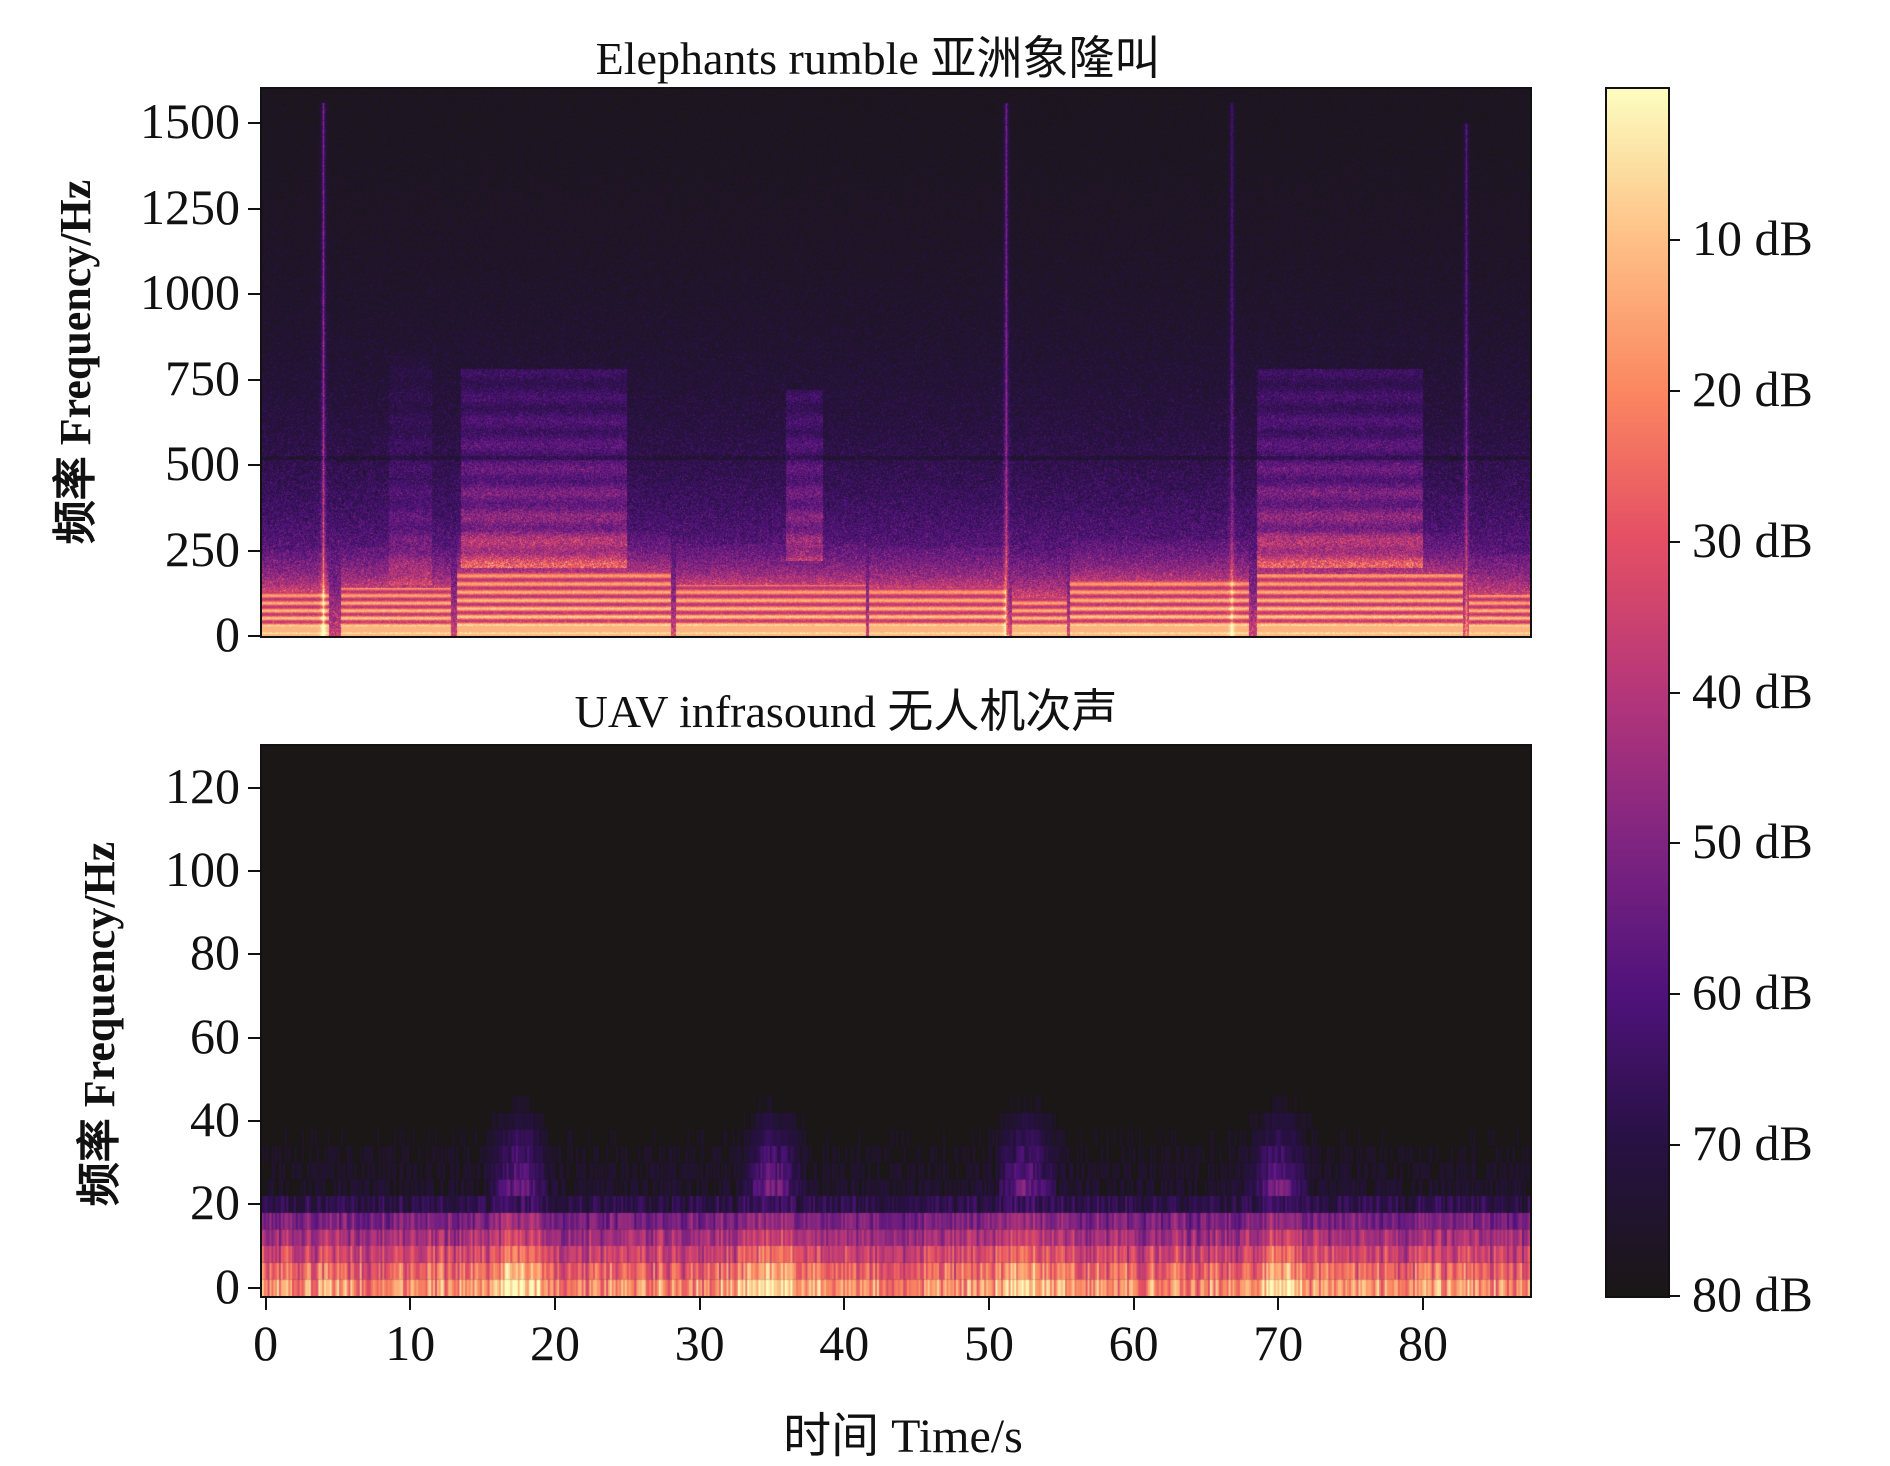 This screenshot has width=1890, height=1466. Describe the element at coordinates (903, 1436) in the screenshot. I see `bottom-plot-xlabel: 时间 Time/s` at that location.